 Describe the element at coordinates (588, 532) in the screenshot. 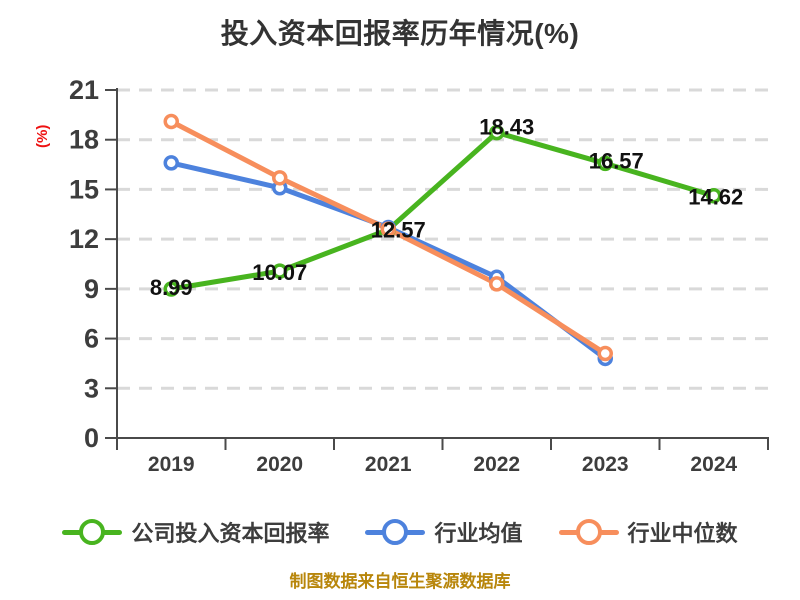

I see `legend-marker-orange-icon` at that location.